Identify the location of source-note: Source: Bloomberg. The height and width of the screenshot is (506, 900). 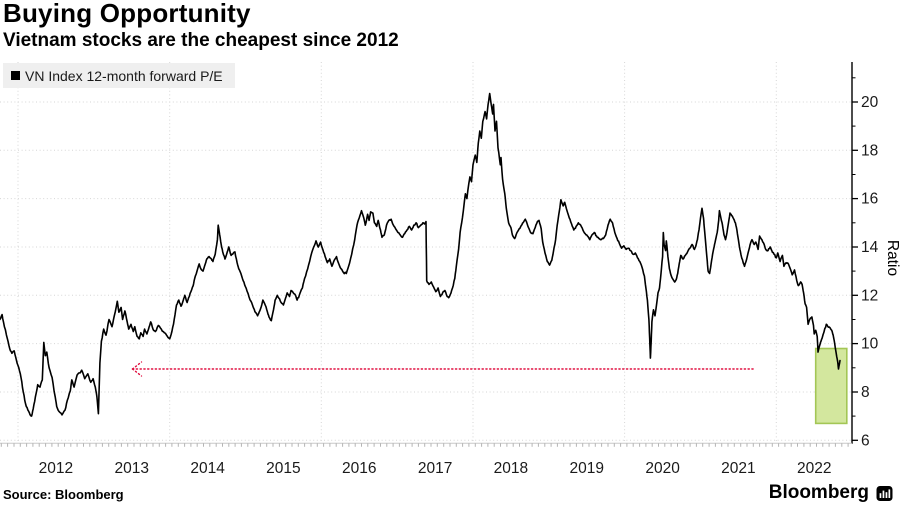
(63, 494).